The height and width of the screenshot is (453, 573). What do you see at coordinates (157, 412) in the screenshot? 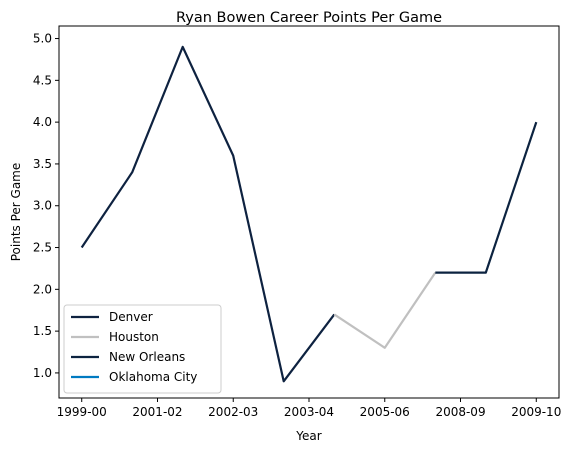
I see `x-tick-label: 2001-02` at bounding box center [157, 412].